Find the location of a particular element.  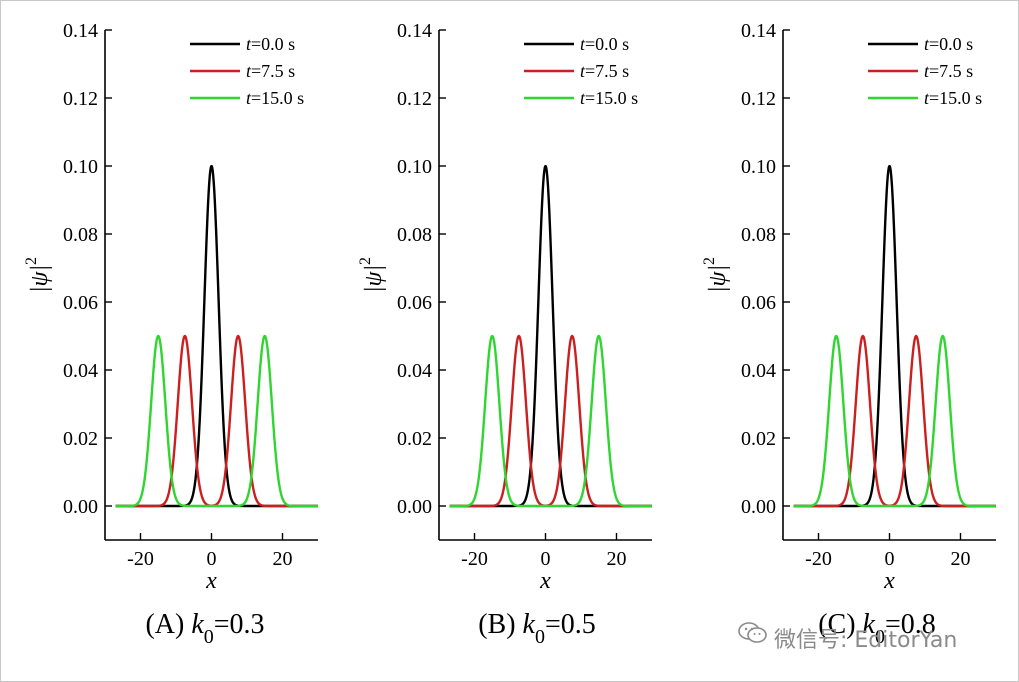

caption-prefix: (B) is located at coordinates (500, 624).